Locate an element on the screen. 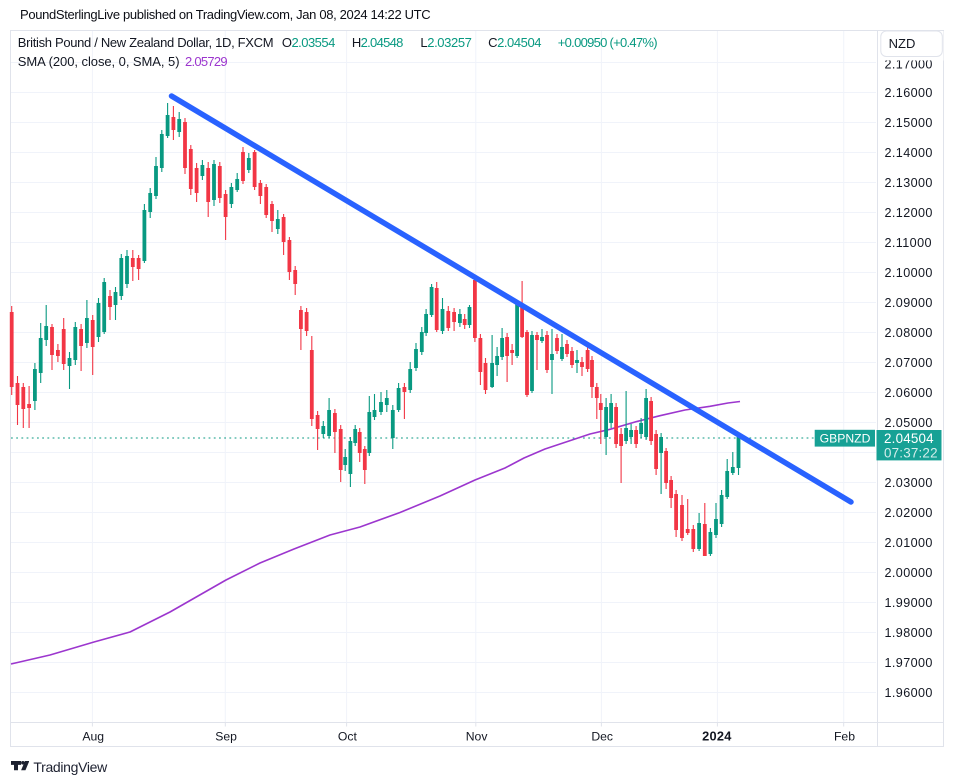  svg-text: Feb is located at coordinates (844, 736).